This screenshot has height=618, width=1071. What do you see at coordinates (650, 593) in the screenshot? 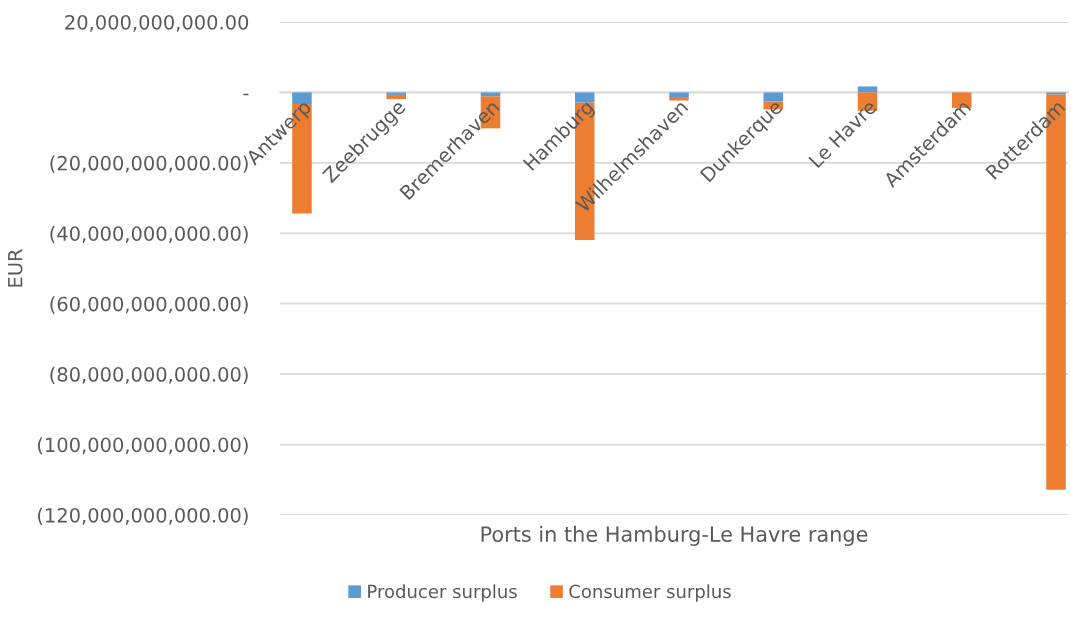
I see `legend-label: Consumer surplus` at bounding box center [650, 593].